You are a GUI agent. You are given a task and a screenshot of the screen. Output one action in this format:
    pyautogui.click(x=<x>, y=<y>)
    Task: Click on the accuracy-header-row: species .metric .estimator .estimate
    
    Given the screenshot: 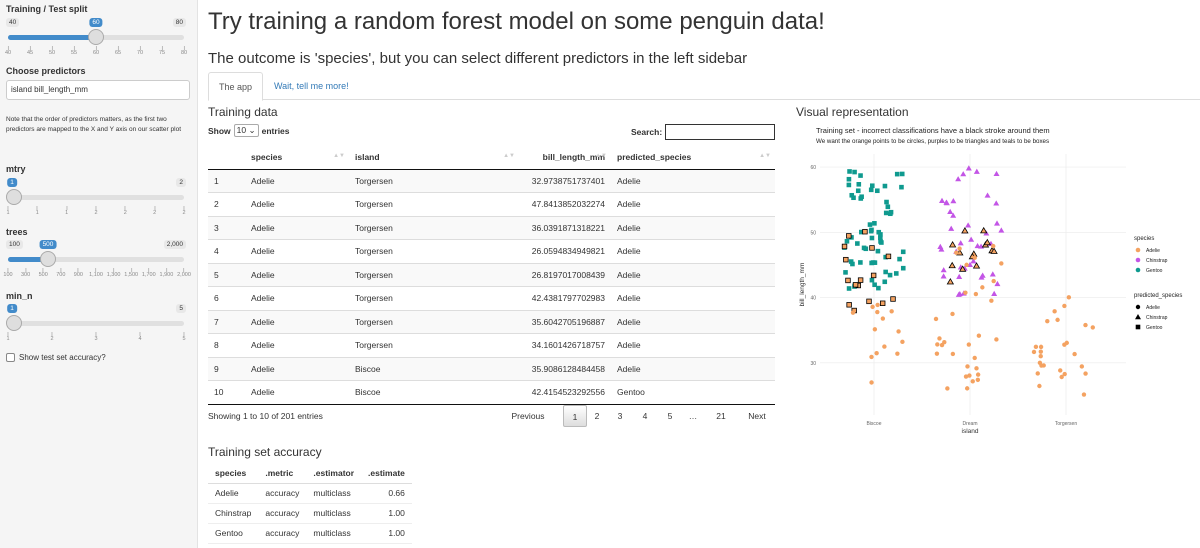 What is the action you would take?
    pyautogui.click(x=310, y=473)
    